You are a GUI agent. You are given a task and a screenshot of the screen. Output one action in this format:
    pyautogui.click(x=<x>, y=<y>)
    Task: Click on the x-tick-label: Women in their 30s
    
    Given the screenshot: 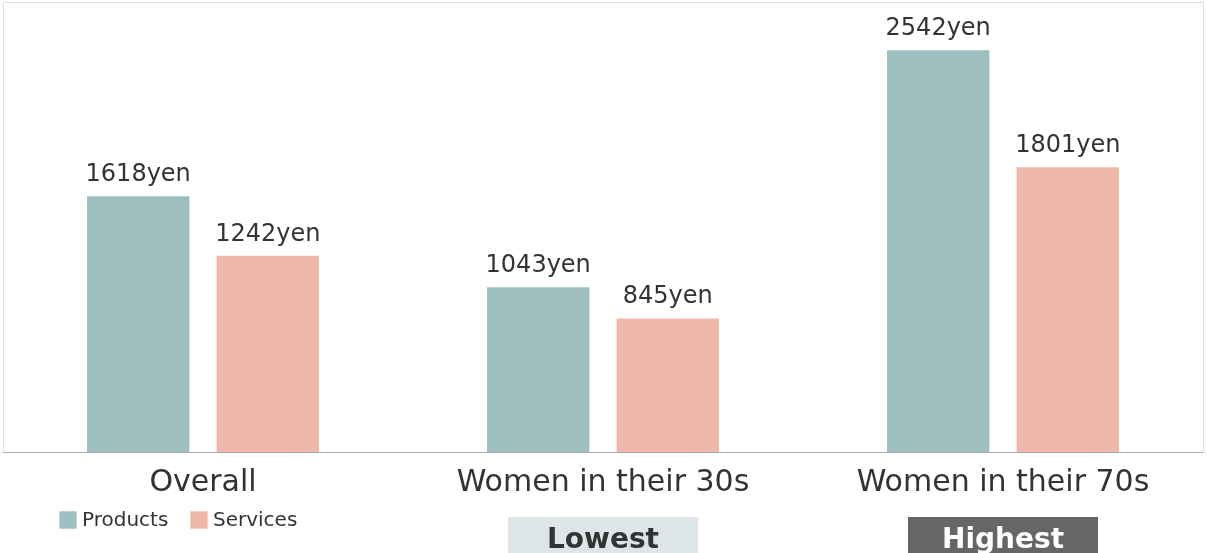 What is the action you would take?
    pyautogui.click(x=603, y=480)
    